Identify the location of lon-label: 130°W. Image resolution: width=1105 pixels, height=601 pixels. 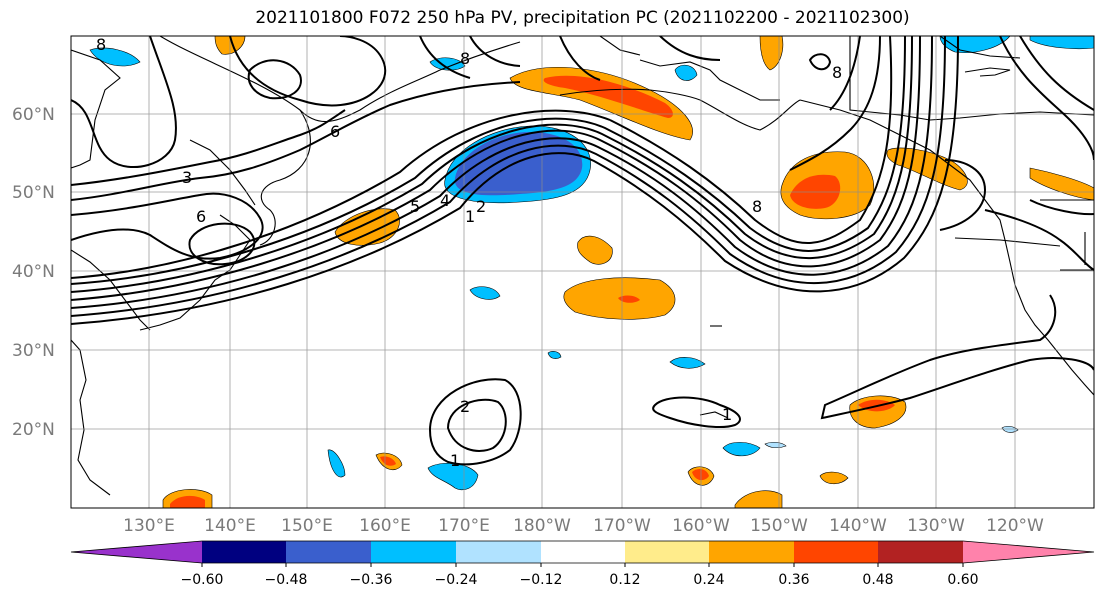
(936, 526).